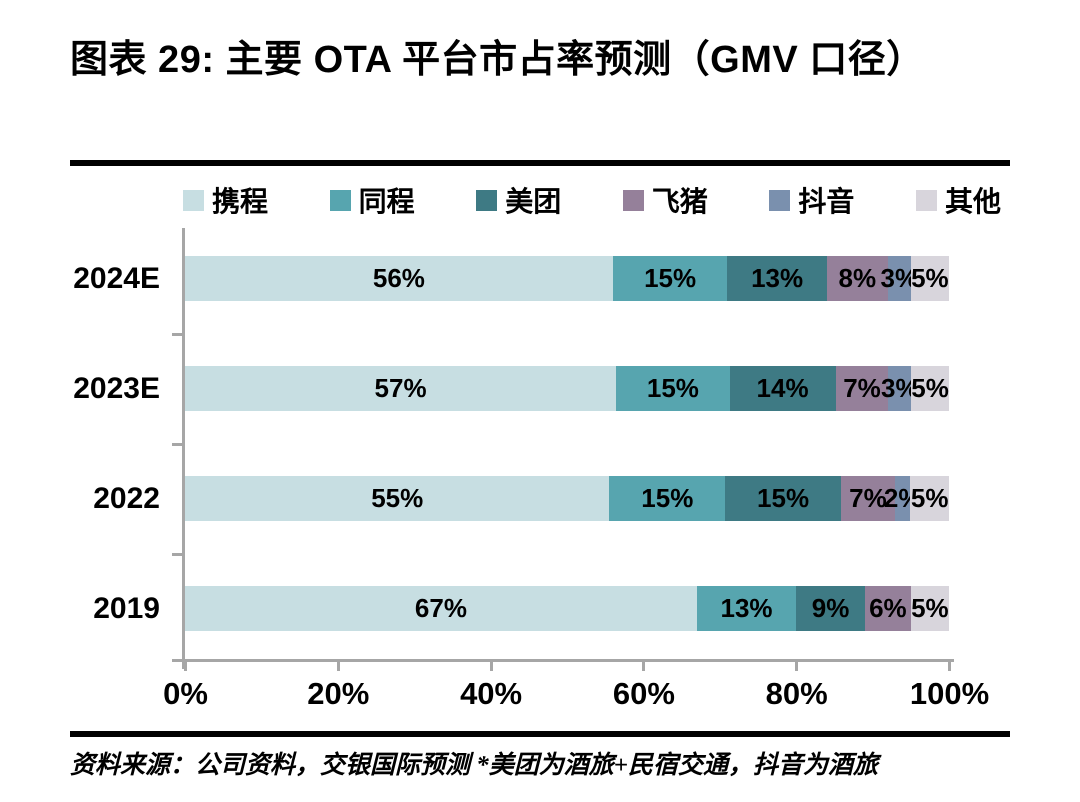  I want to click on legend-label: 美团, so click(533, 201).